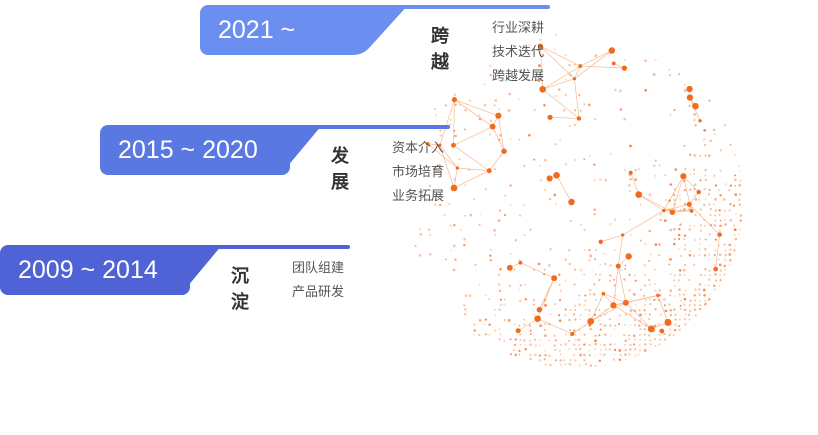 This screenshot has width=818, height=435. I want to click on year-label: 2015 ~ 2020, so click(188, 150).